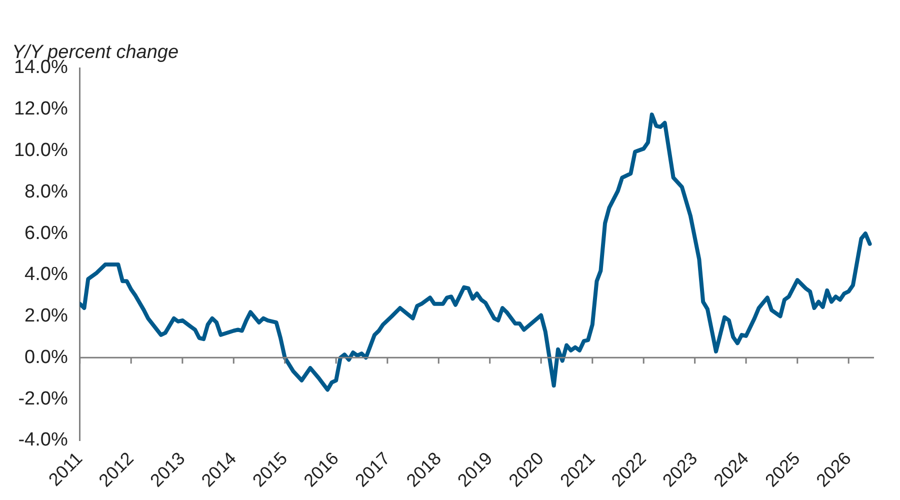 The height and width of the screenshot is (500, 900). Describe the element at coordinates (43, 440) in the screenshot. I see `y-tick-label: -4.0%` at that location.